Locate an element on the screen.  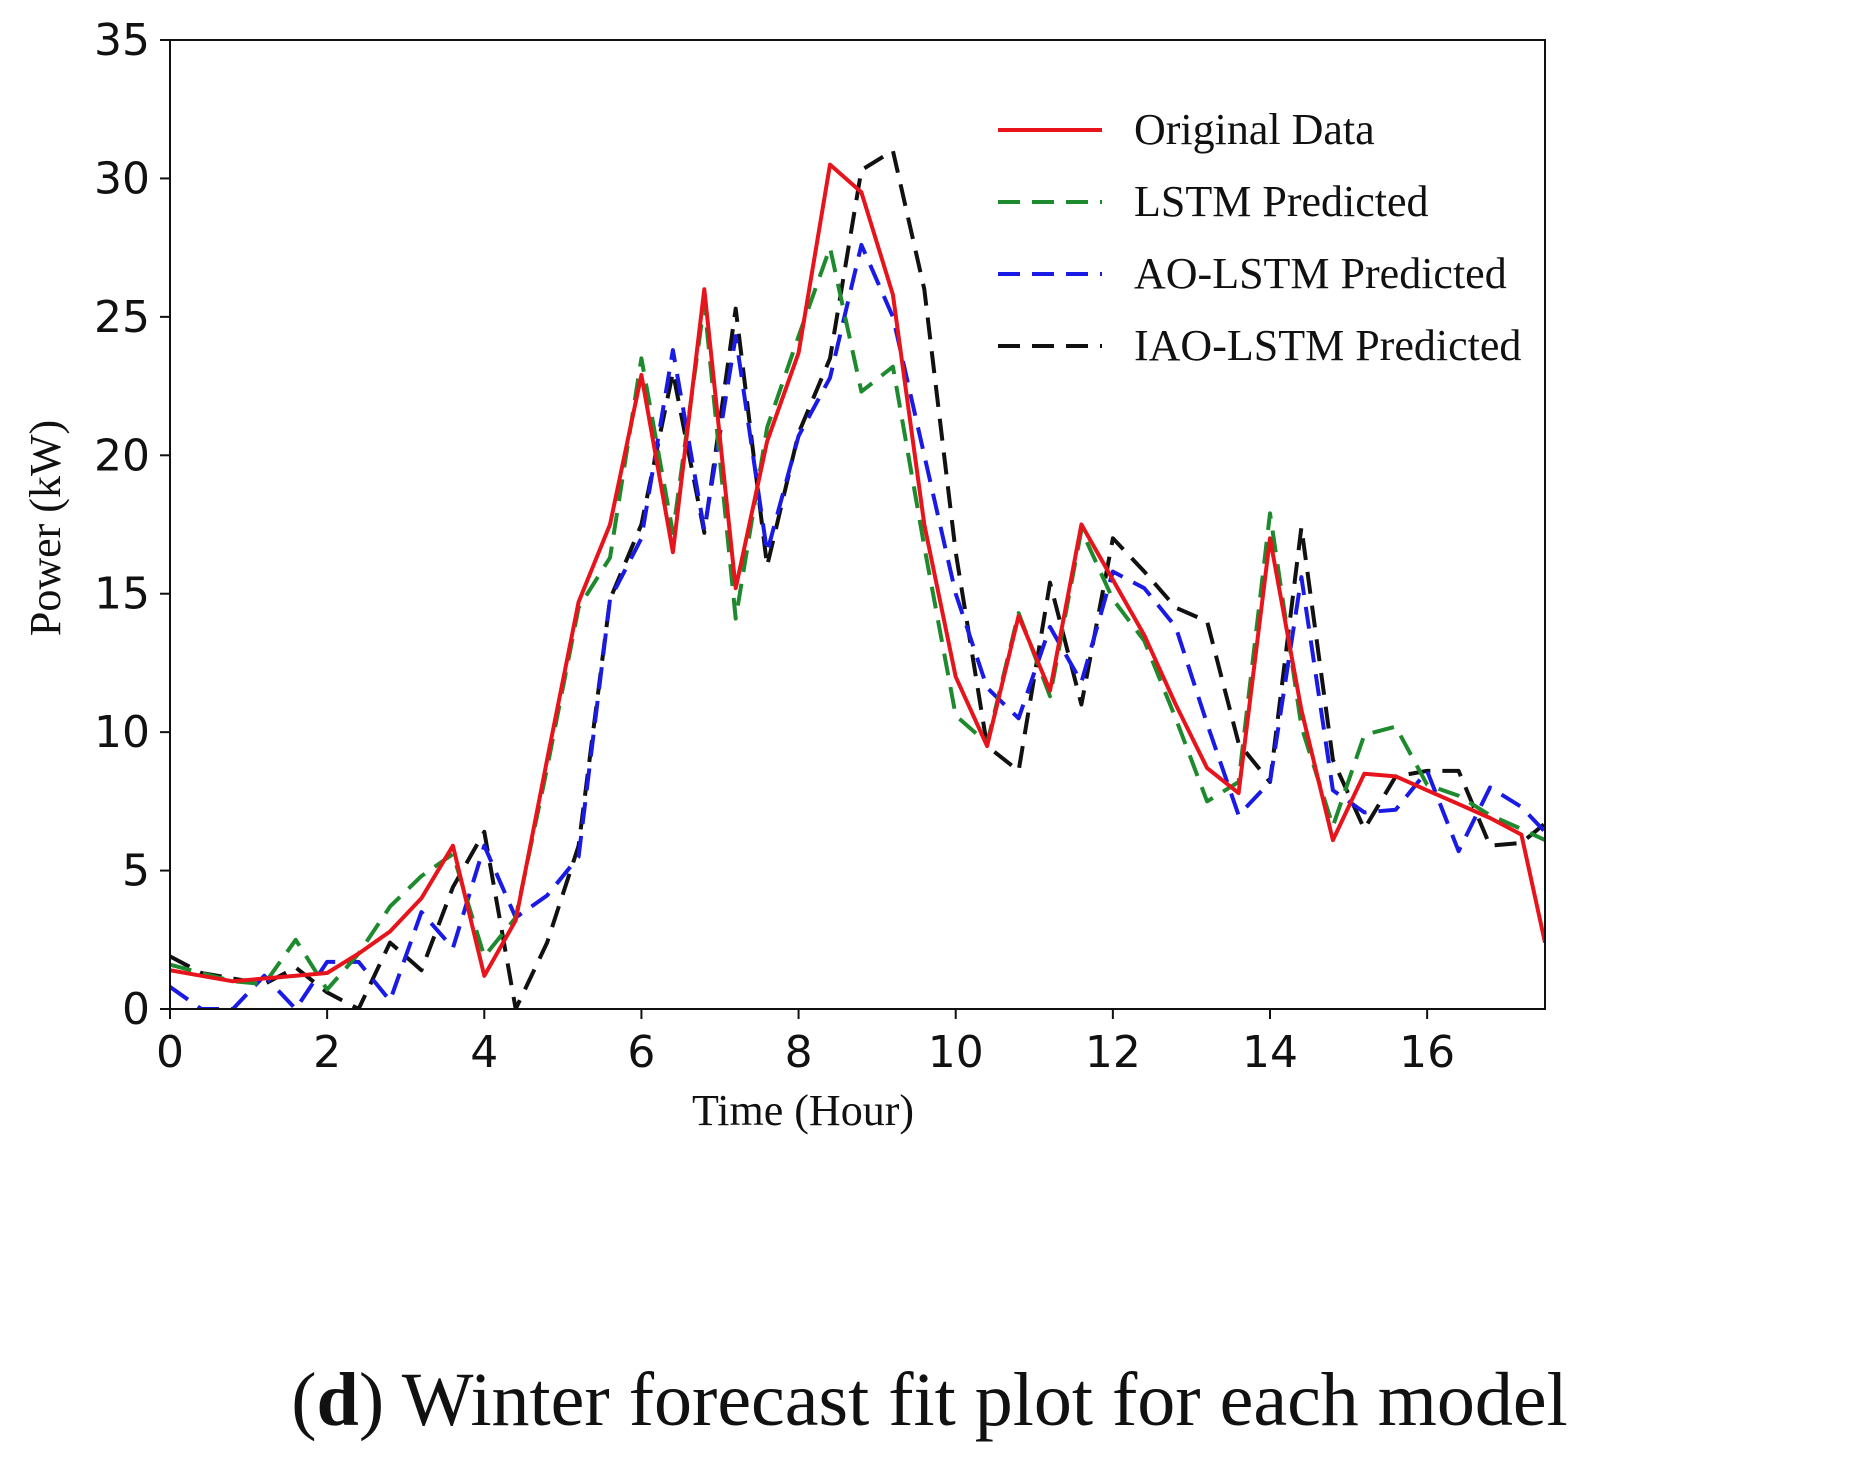
x-tick-label: 0 is located at coordinates (170, 1052).